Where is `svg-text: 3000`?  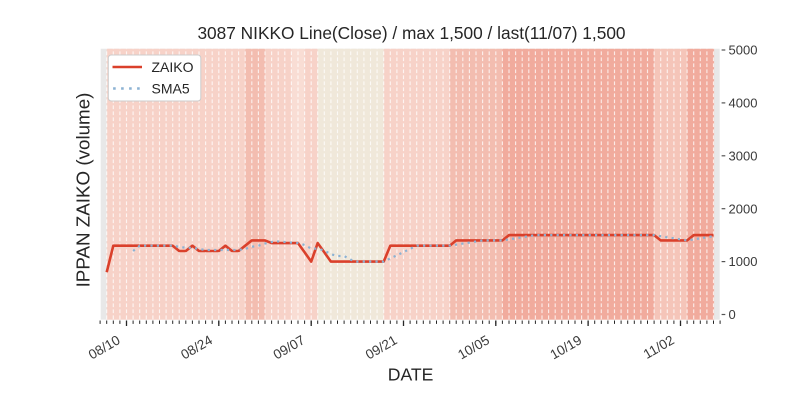 svg-text: 3000 is located at coordinates (743, 155).